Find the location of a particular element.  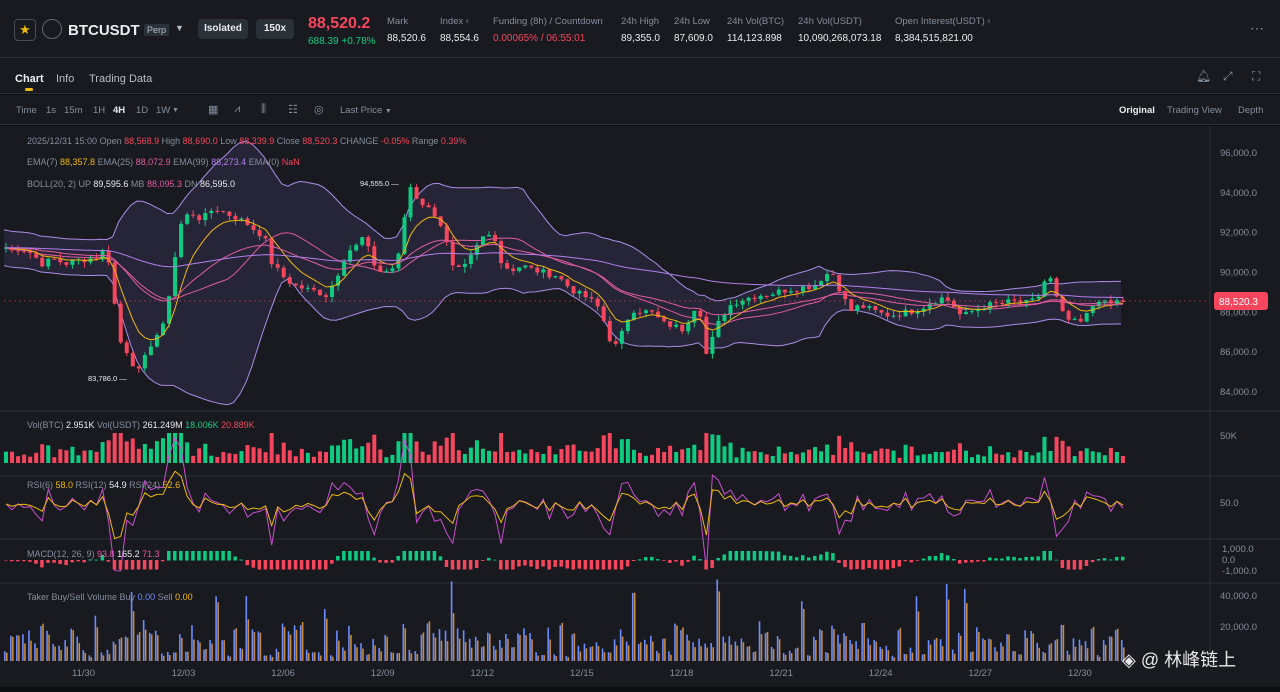

macd-legend: MACD(12, 26, 9) 93.8 165.2 71.3 is located at coordinates (93, 554).